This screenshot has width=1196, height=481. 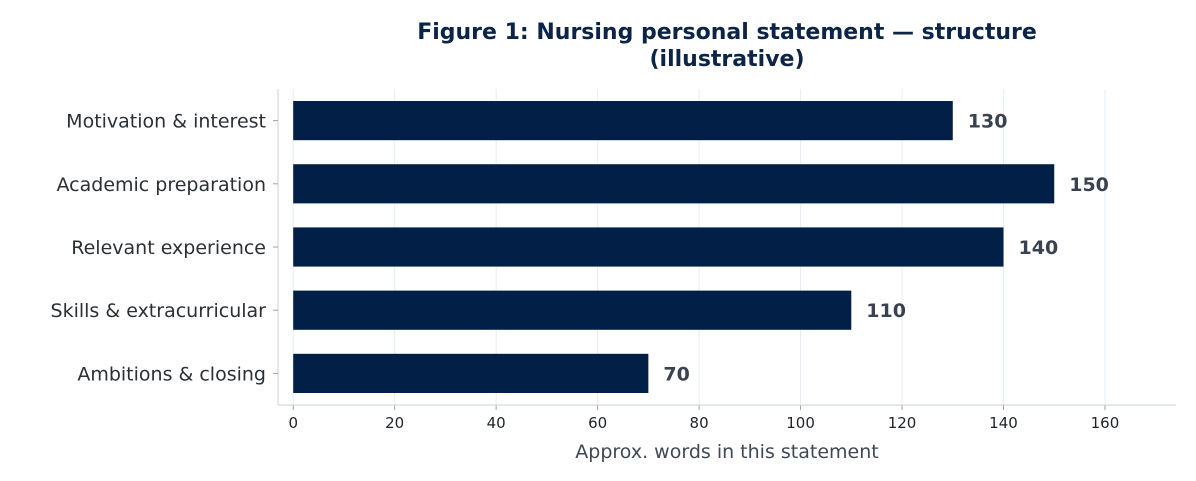 What do you see at coordinates (800, 423) in the screenshot?
I see `x-tick-label: 100` at bounding box center [800, 423].